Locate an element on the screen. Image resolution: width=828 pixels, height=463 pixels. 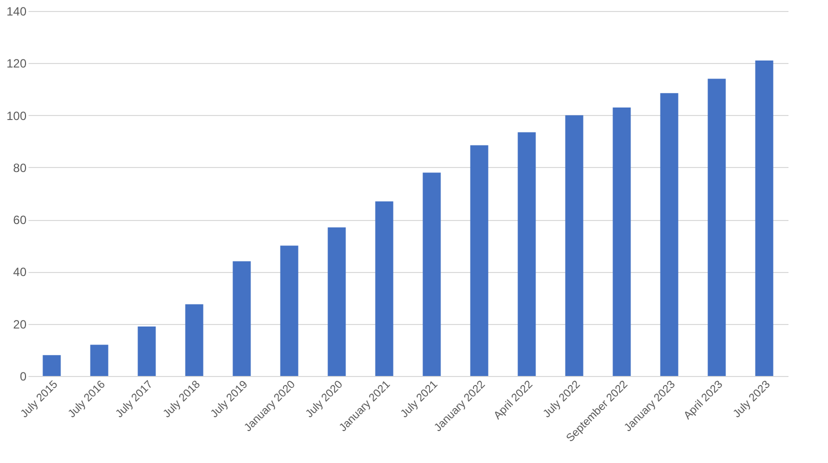
y-tick-label: 80 is located at coordinates (20, 167).